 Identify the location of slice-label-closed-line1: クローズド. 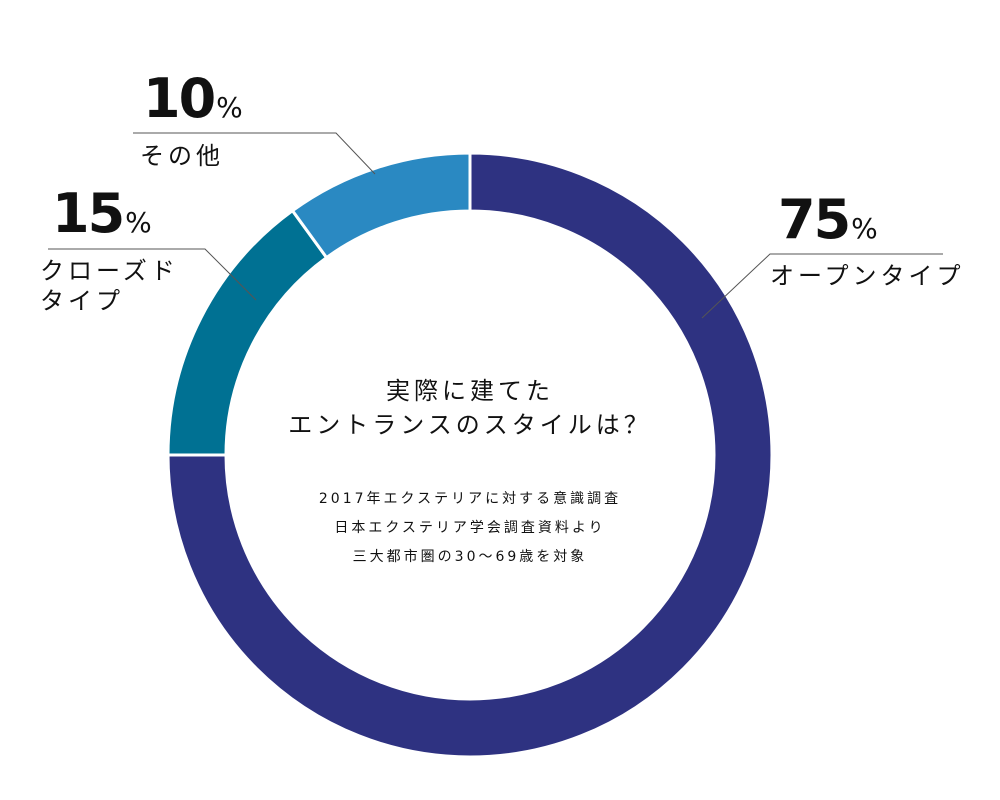
(109, 271).